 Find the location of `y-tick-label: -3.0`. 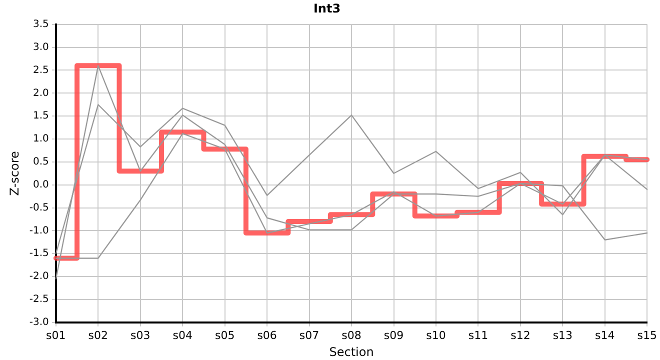

y-tick-label: -3.0 is located at coordinates (39, 322).